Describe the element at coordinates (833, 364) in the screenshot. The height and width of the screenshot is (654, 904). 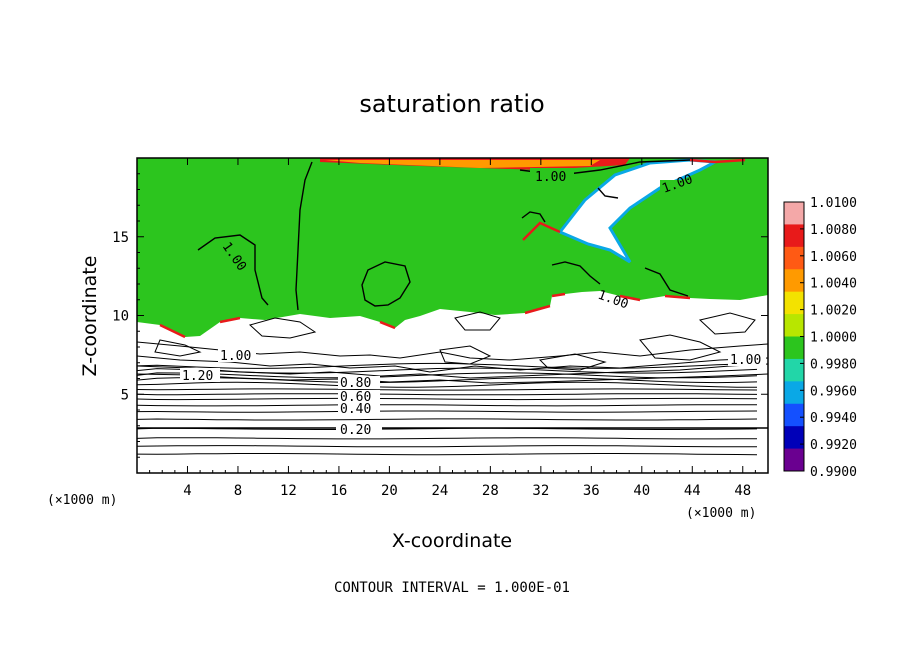
I see `colorbar-tick-label: 0.9980` at that location.